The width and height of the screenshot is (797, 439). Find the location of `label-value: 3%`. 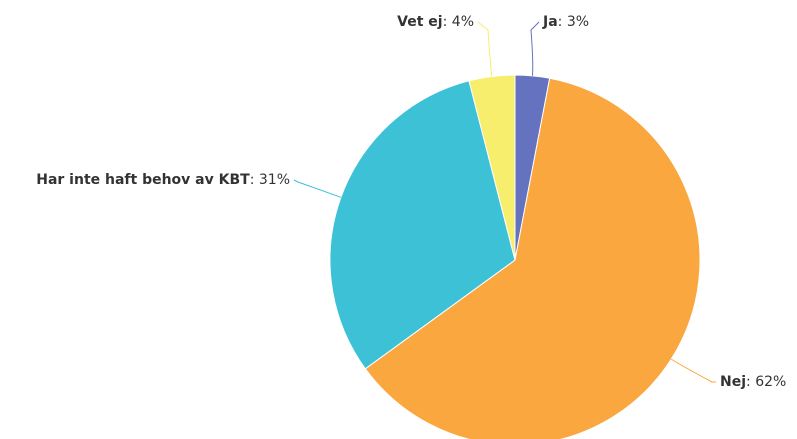

label-value: 3% is located at coordinates (578, 22).